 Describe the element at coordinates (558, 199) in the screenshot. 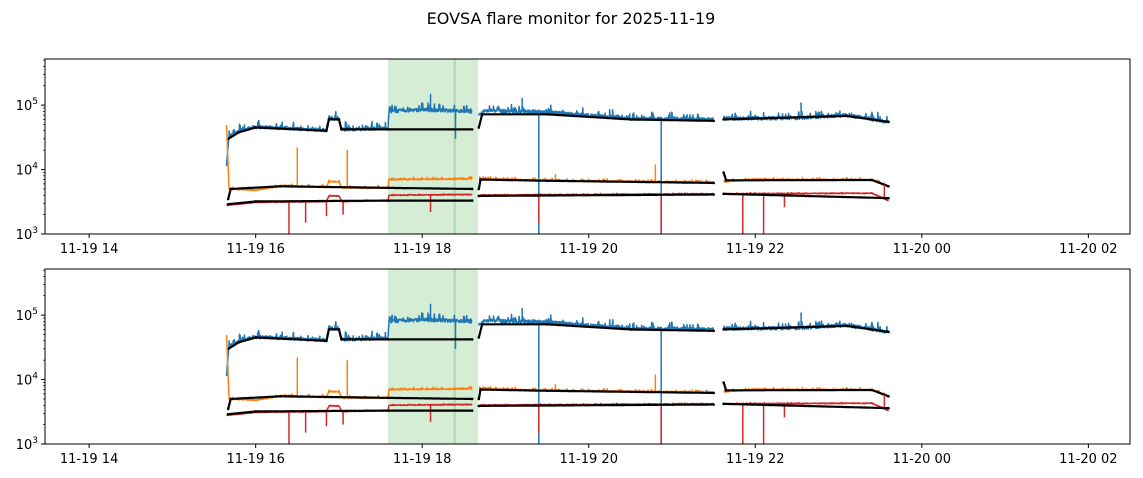

I see `series-red-smooth` at that location.